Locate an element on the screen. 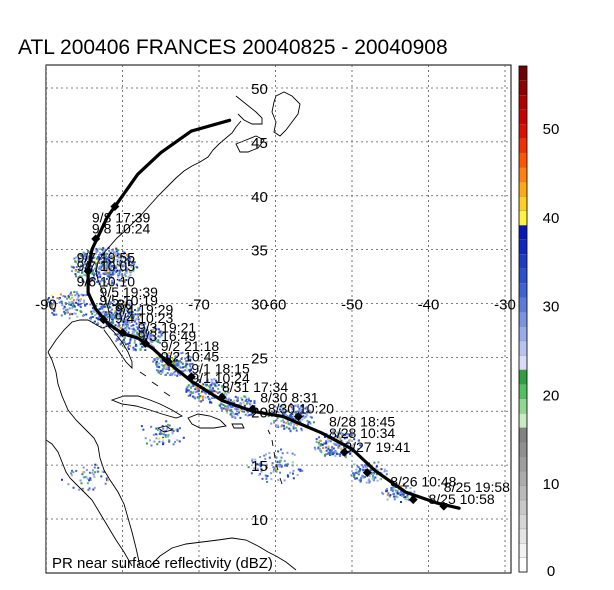  lat-label: 35 is located at coordinates (259, 251).